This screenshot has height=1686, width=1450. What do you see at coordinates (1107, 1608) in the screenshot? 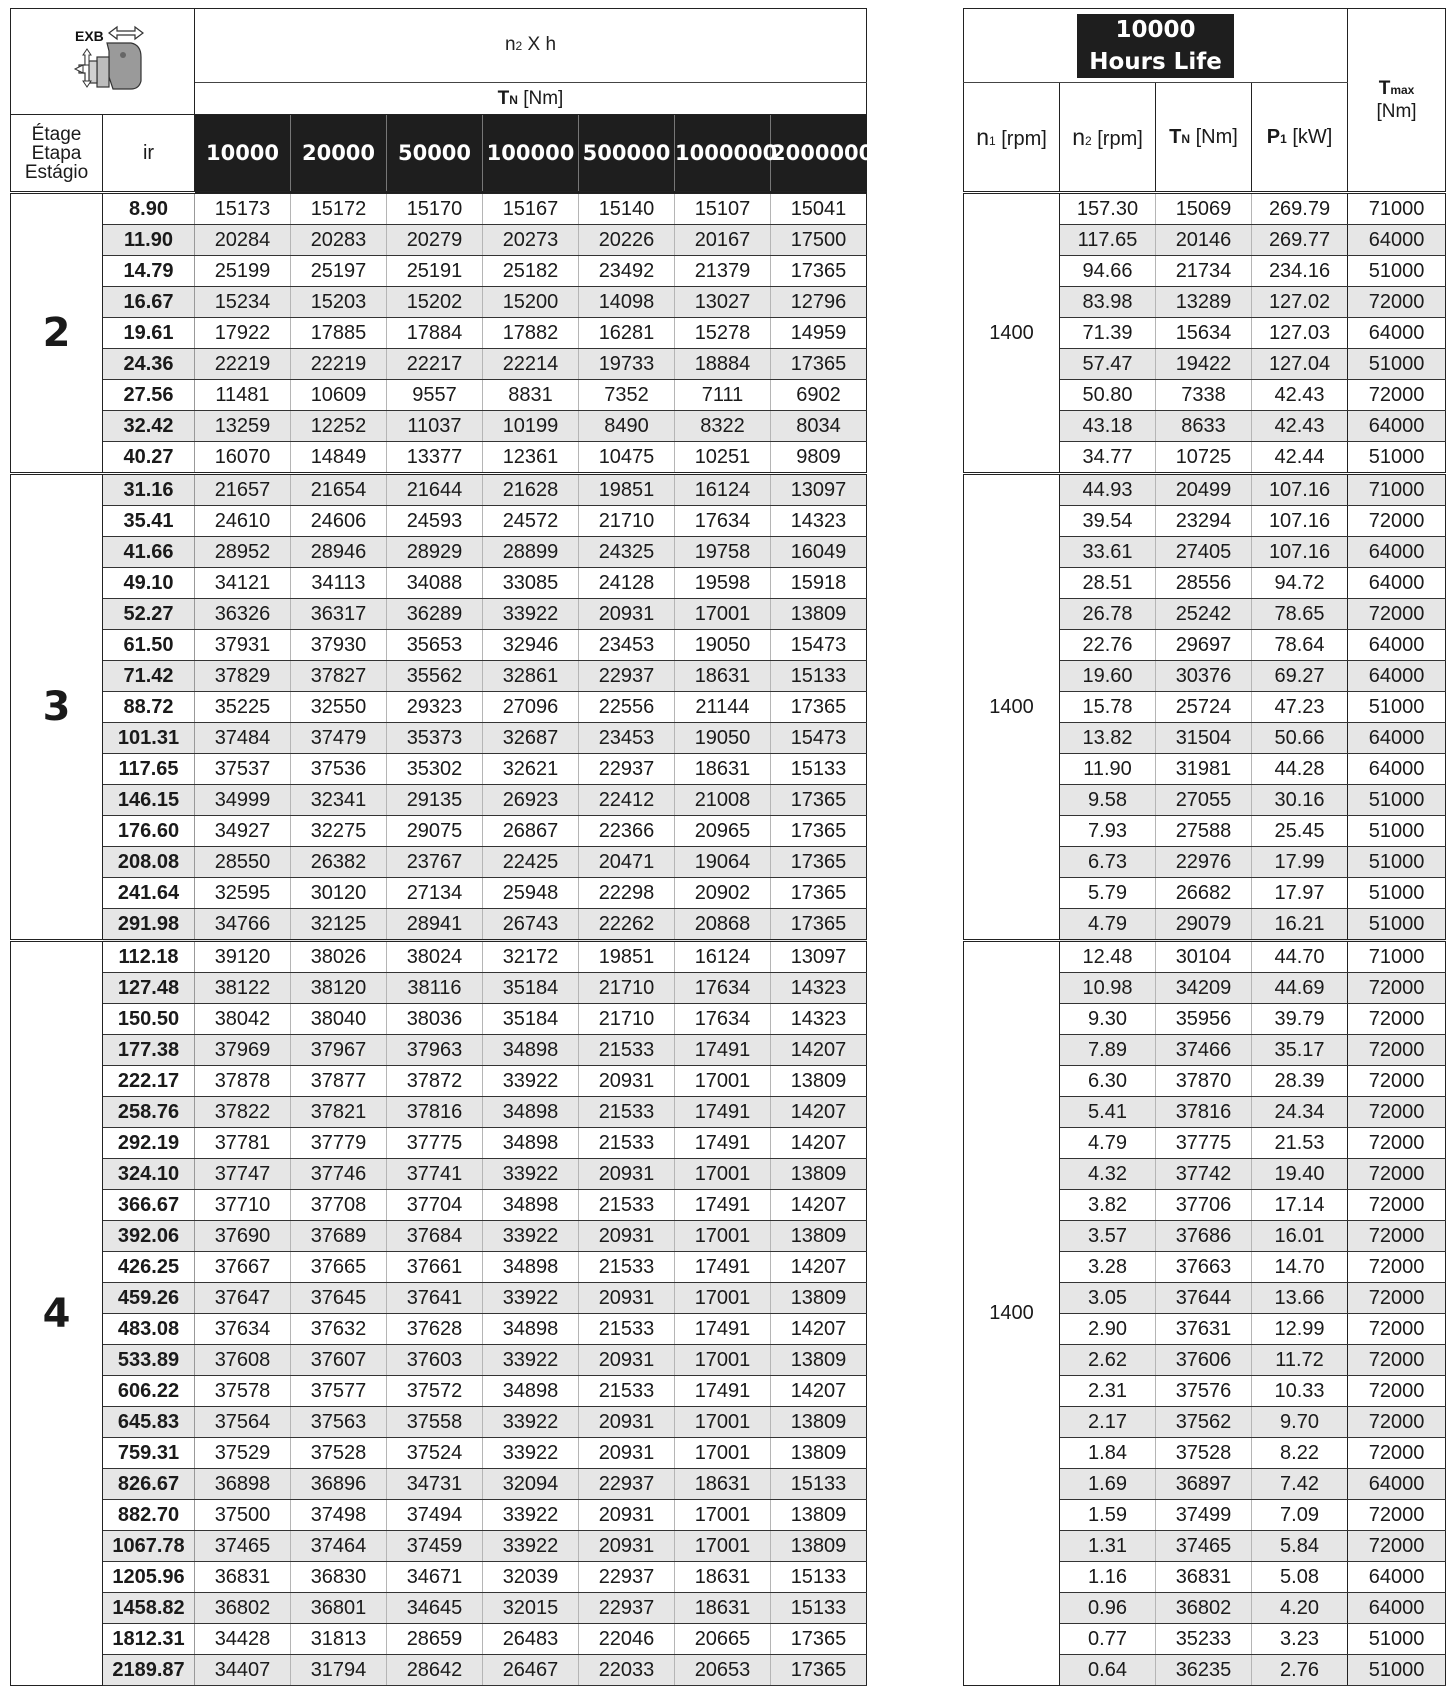
I see `output-speed-cell: 0.96` at bounding box center [1107, 1608].